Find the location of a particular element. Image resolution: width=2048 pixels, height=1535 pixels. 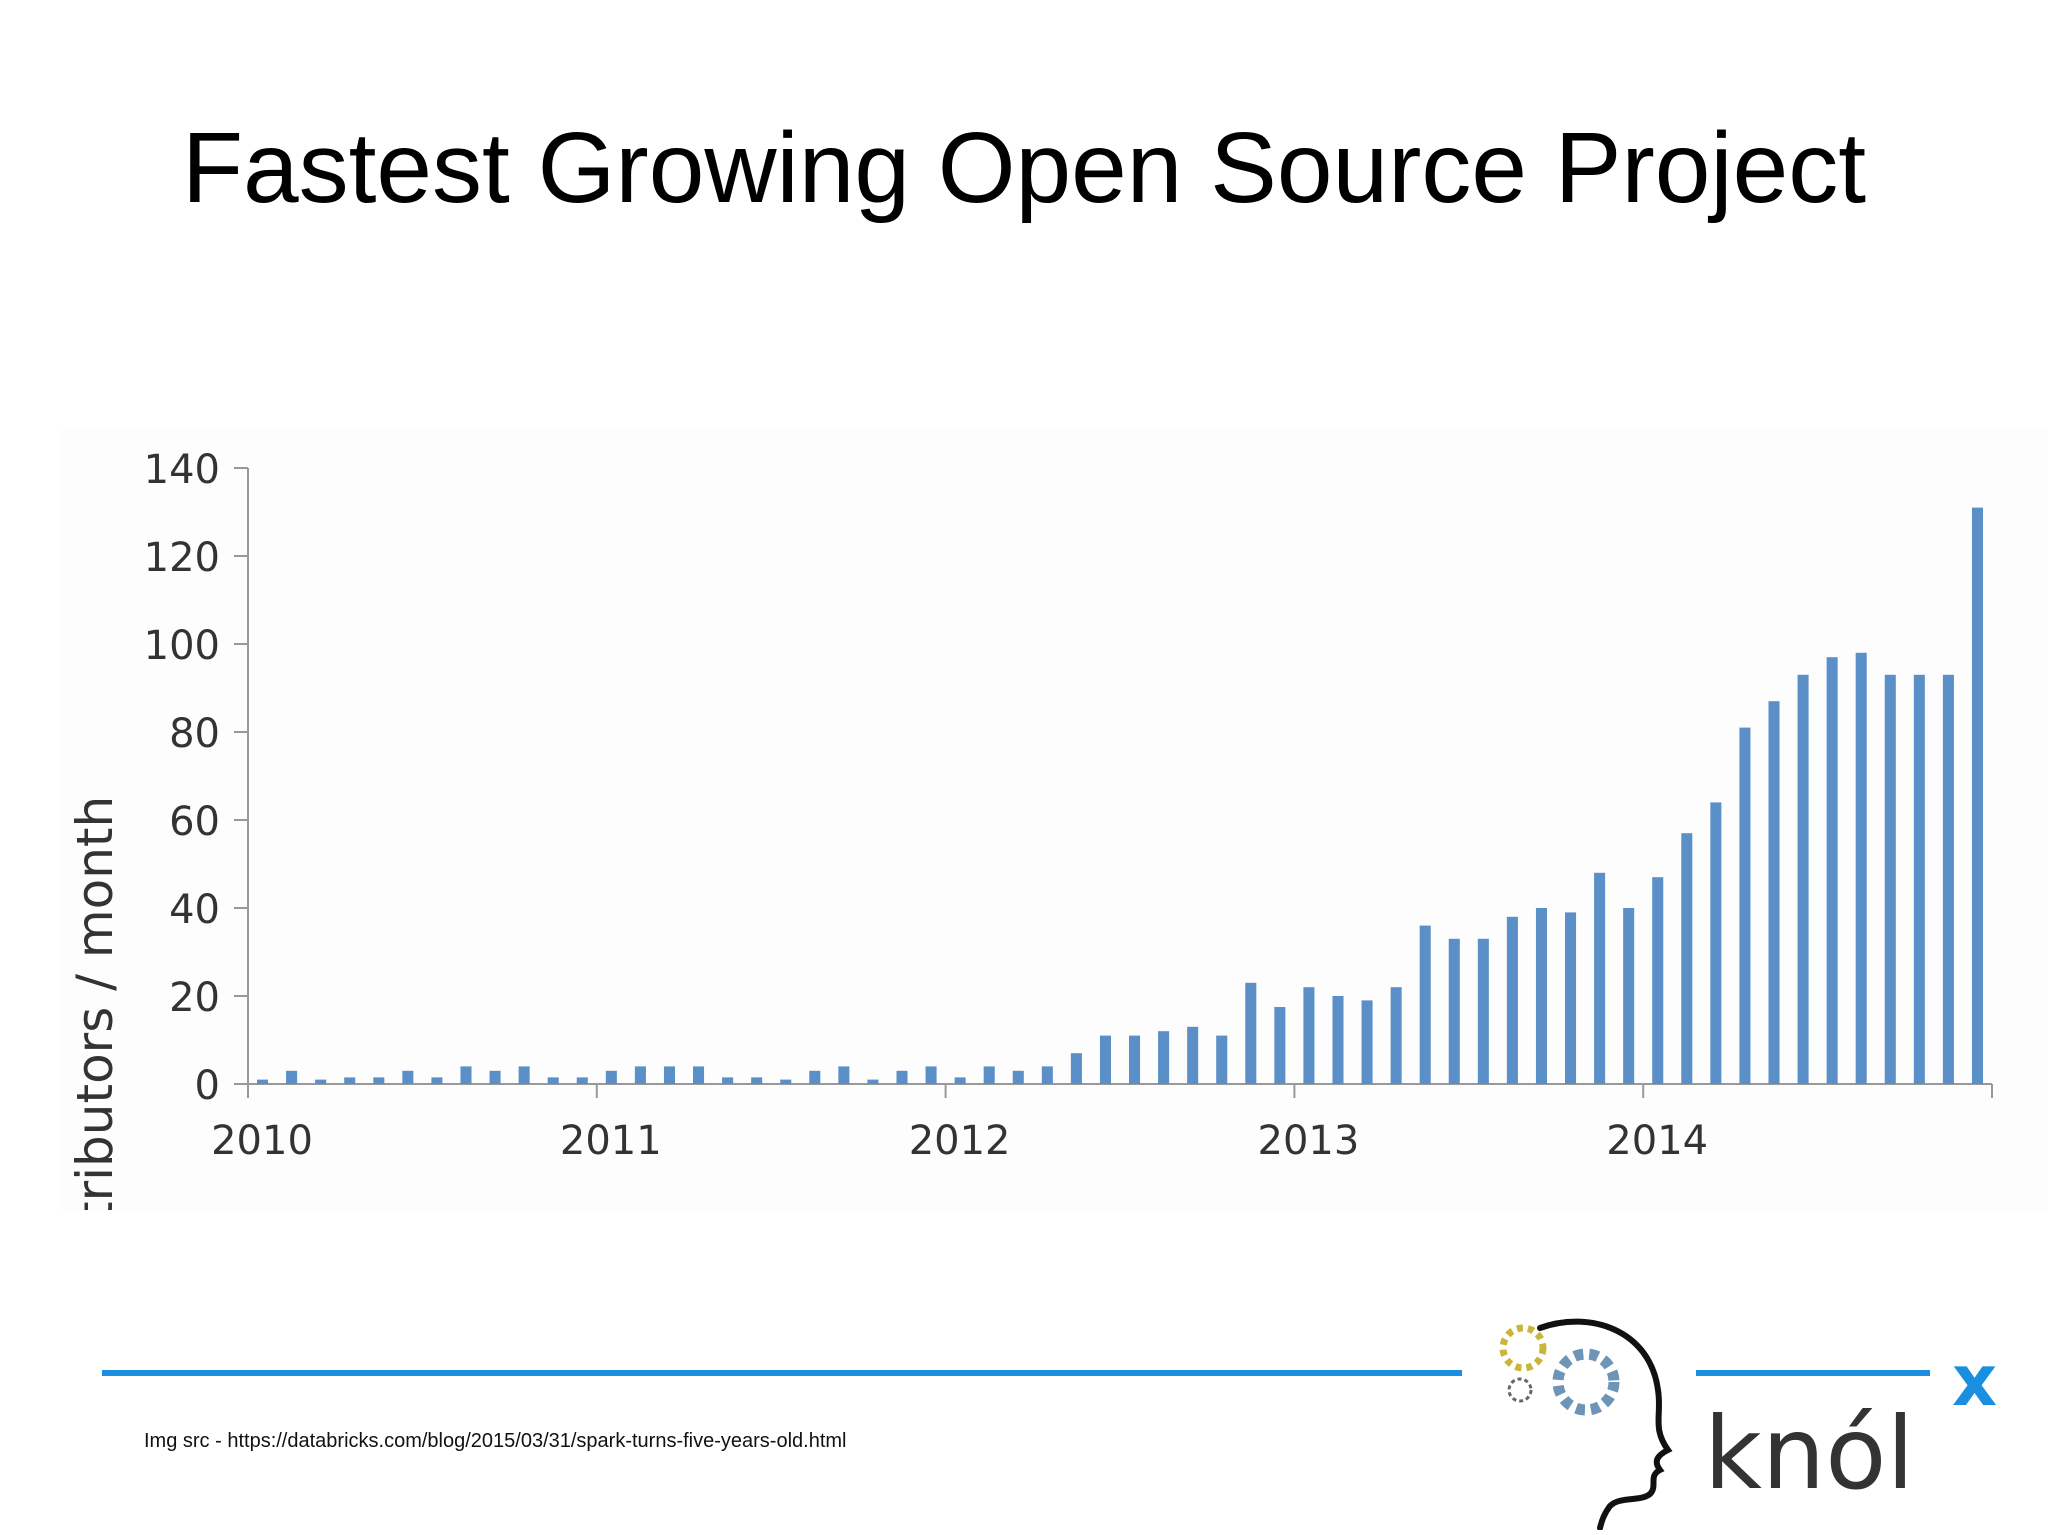

head-silhouette-icon is located at coordinates (1605, 1424).